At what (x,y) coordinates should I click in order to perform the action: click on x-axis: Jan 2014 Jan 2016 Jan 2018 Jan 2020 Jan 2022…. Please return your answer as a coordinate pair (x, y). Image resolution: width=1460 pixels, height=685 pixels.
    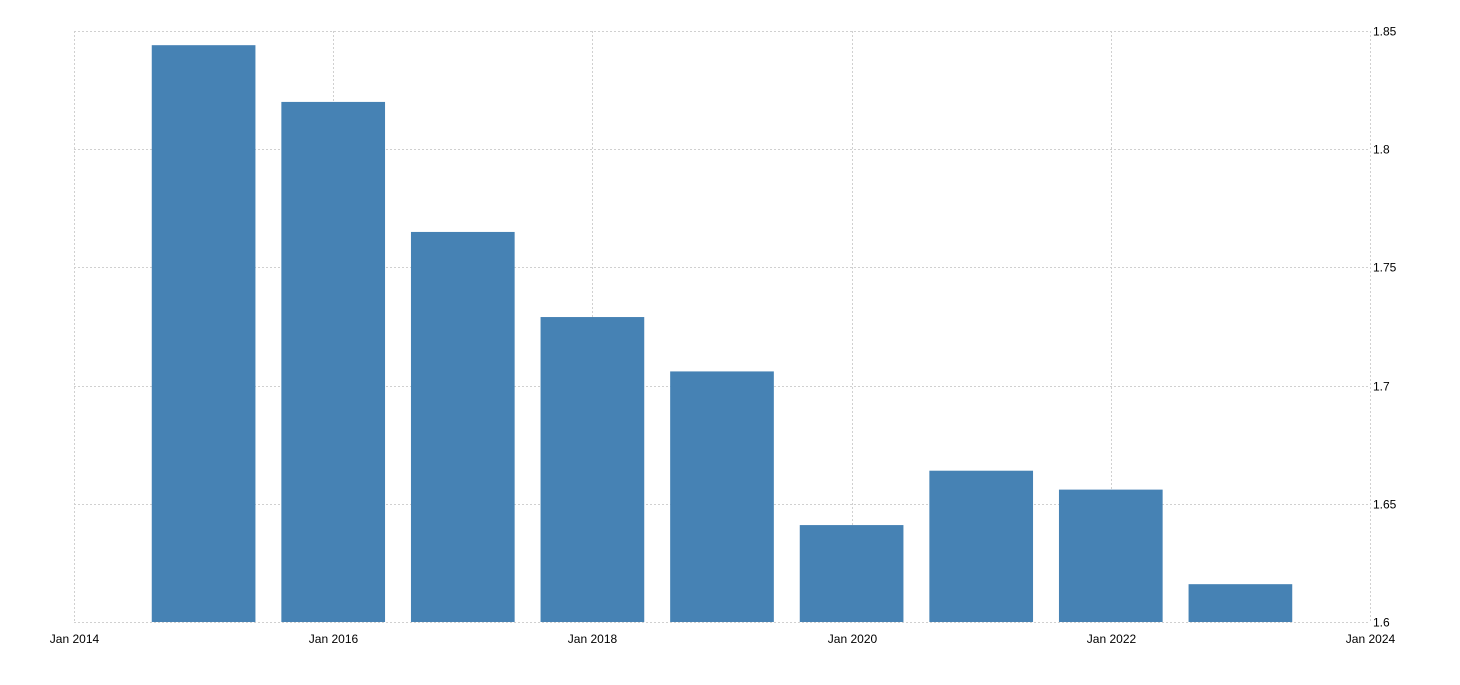
    Looking at the image, I should click on (723, 639).